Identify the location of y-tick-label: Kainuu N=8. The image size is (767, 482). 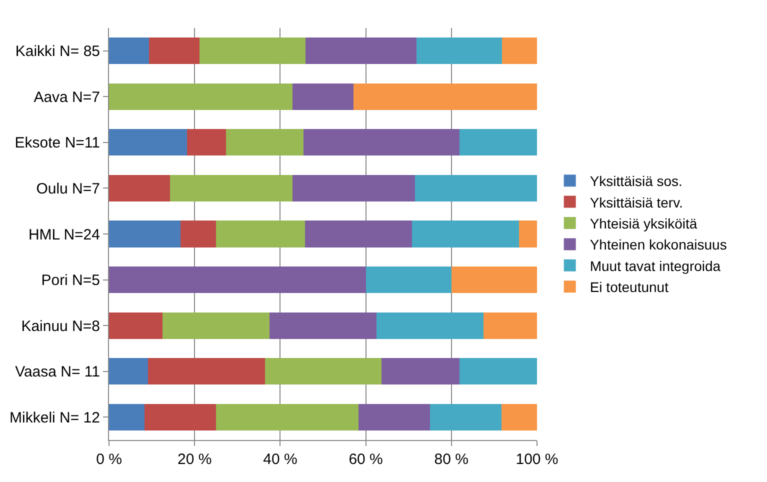
(60, 326).